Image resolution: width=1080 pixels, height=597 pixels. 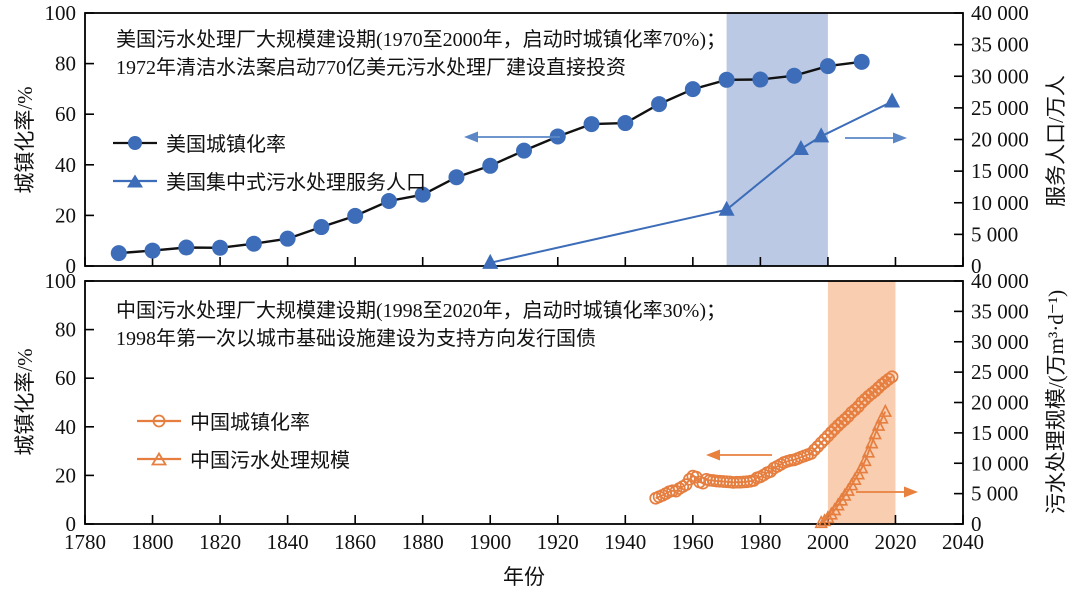 What do you see at coordinates (828, 542) in the screenshot?
I see `svg-text: 2000` at bounding box center [828, 542].